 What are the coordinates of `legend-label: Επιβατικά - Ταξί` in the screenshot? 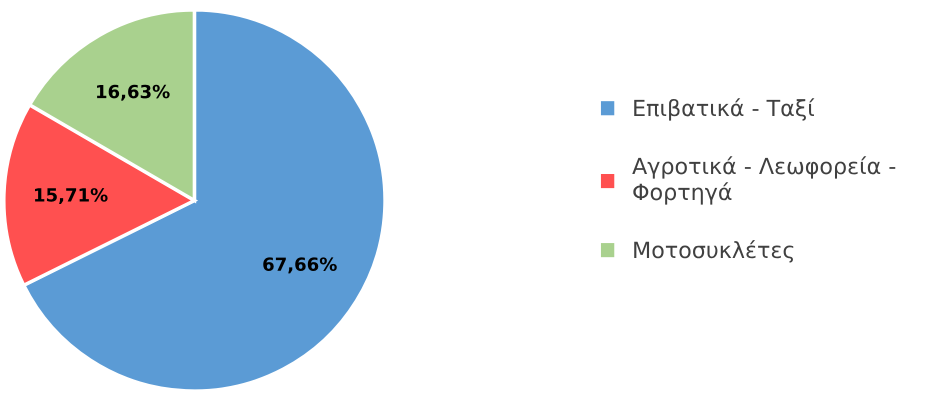 It's located at (724, 109).